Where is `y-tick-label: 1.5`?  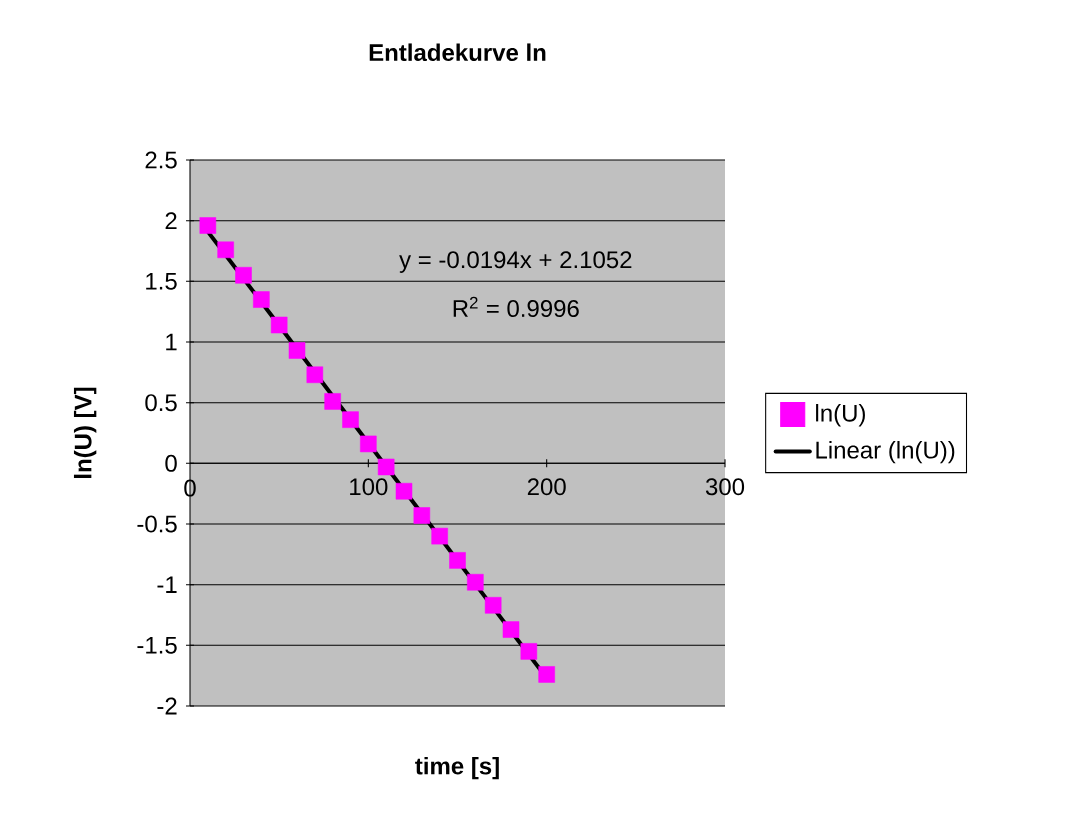
y-tick-label: 1.5 is located at coordinates (161, 281).